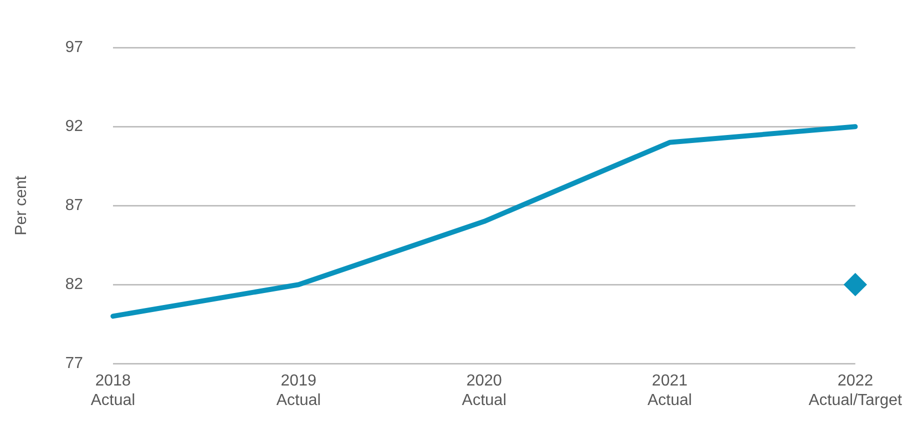 This screenshot has width=918, height=426. I want to click on y-axis-title: Per cent, so click(21, 205).